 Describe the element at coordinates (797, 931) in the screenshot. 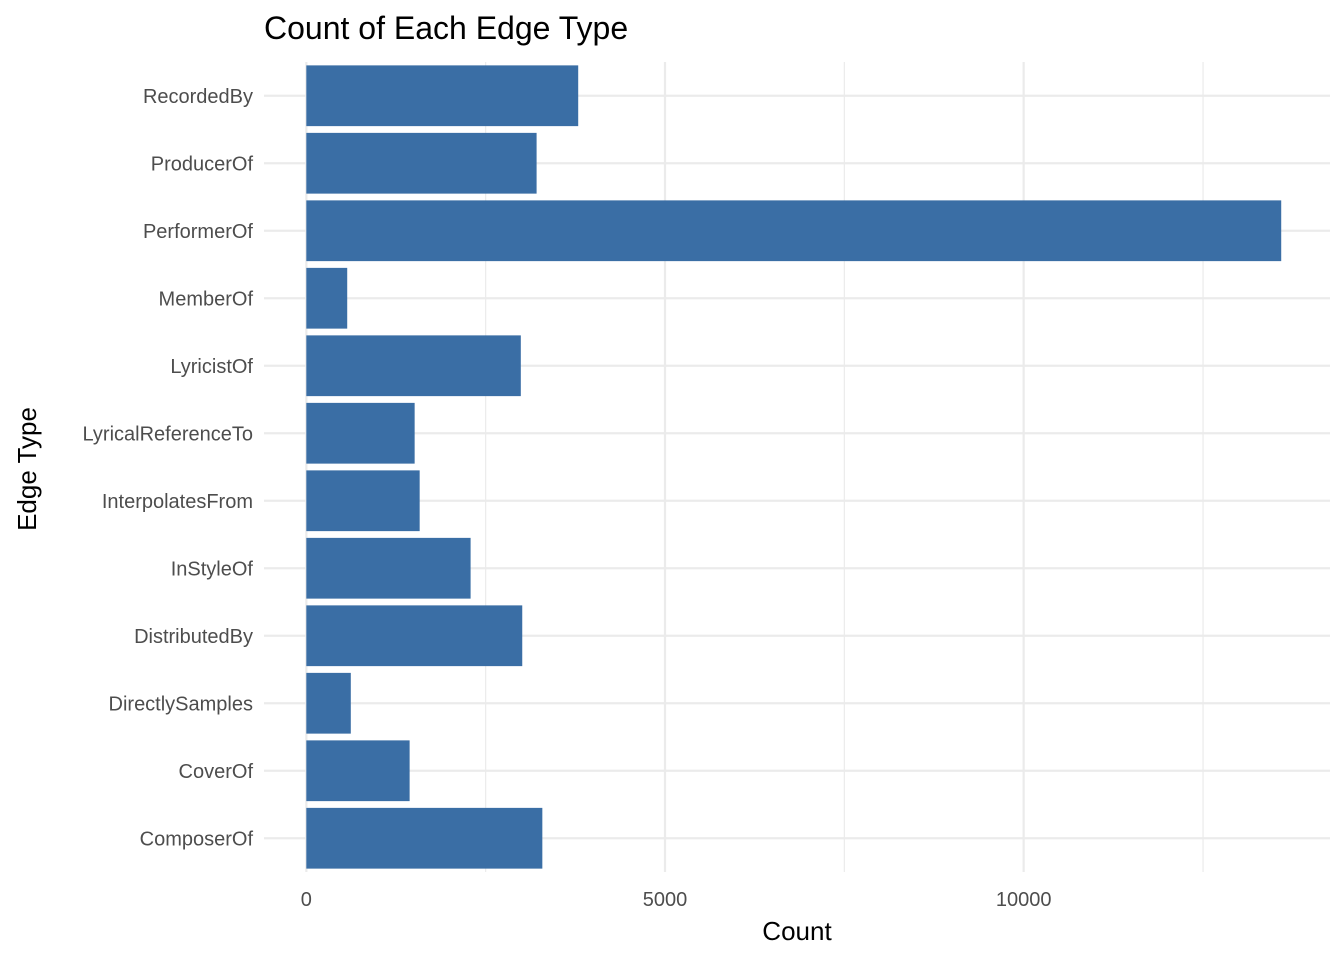

I see `x-axis-title: Count` at that location.